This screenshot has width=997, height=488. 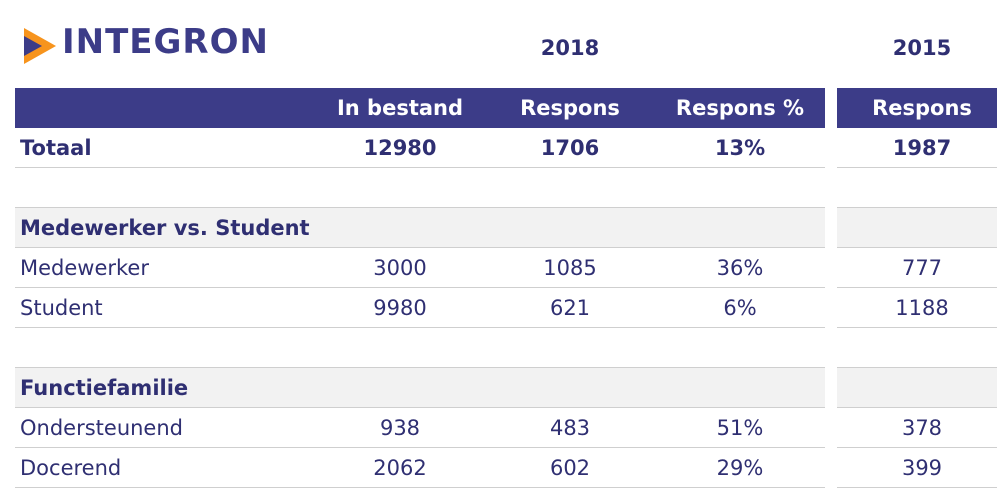 What do you see at coordinates (922, 148) in the screenshot?
I see `cell-value: 1987` at bounding box center [922, 148].